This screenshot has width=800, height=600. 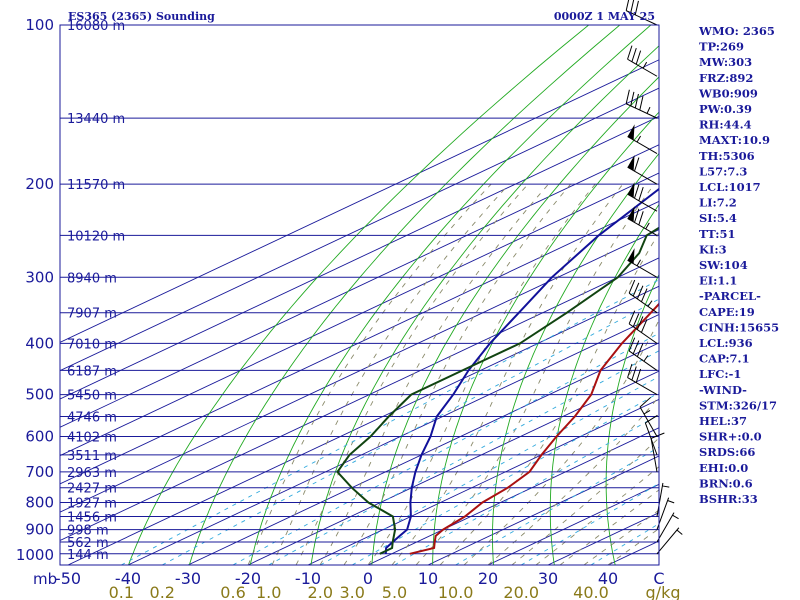 I want to click on height-label: 562 m, so click(x=88, y=543).